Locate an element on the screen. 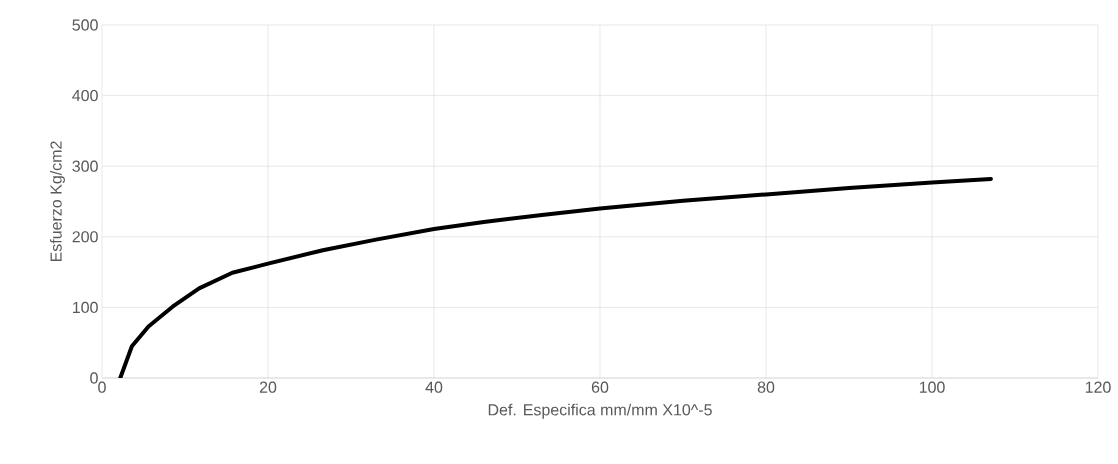  x-tick-label: 0 is located at coordinates (102, 387).